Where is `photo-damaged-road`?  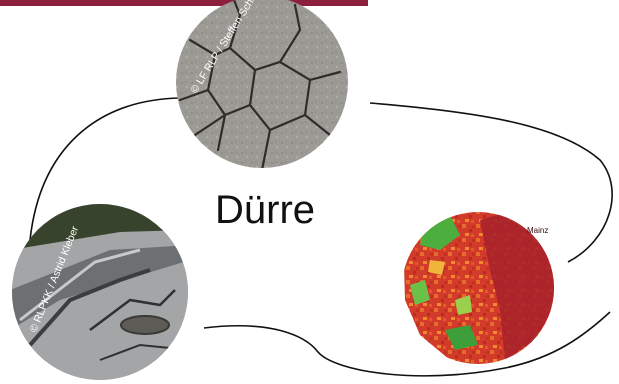
photo-damaged-road is located at coordinates (100, 292).